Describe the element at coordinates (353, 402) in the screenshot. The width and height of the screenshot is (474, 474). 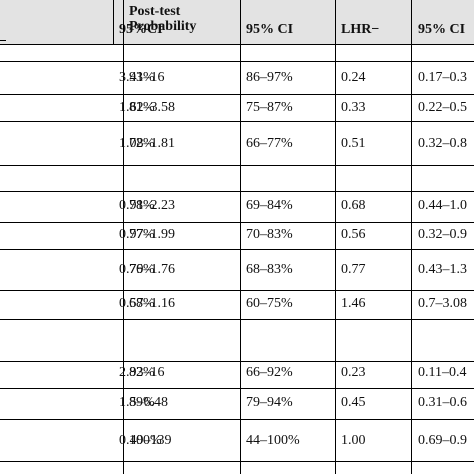
I see `lhr-cell: 0.45` at that location.